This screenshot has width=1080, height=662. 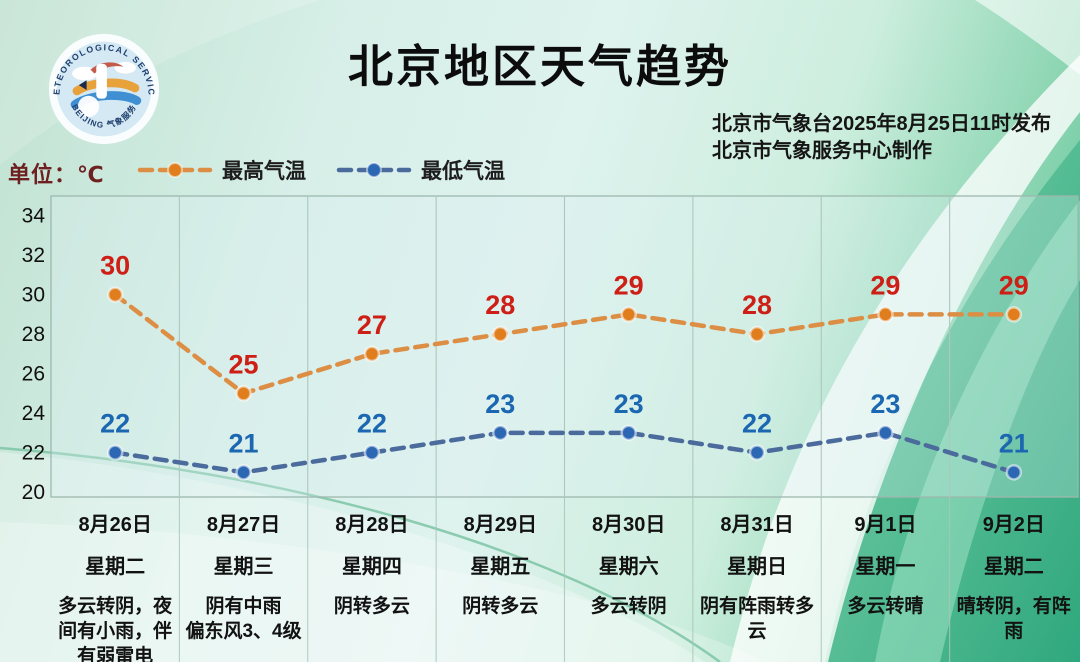 What do you see at coordinates (374, 170) in the screenshot?
I see `low-temp-line-swatch` at bounding box center [374, 170].